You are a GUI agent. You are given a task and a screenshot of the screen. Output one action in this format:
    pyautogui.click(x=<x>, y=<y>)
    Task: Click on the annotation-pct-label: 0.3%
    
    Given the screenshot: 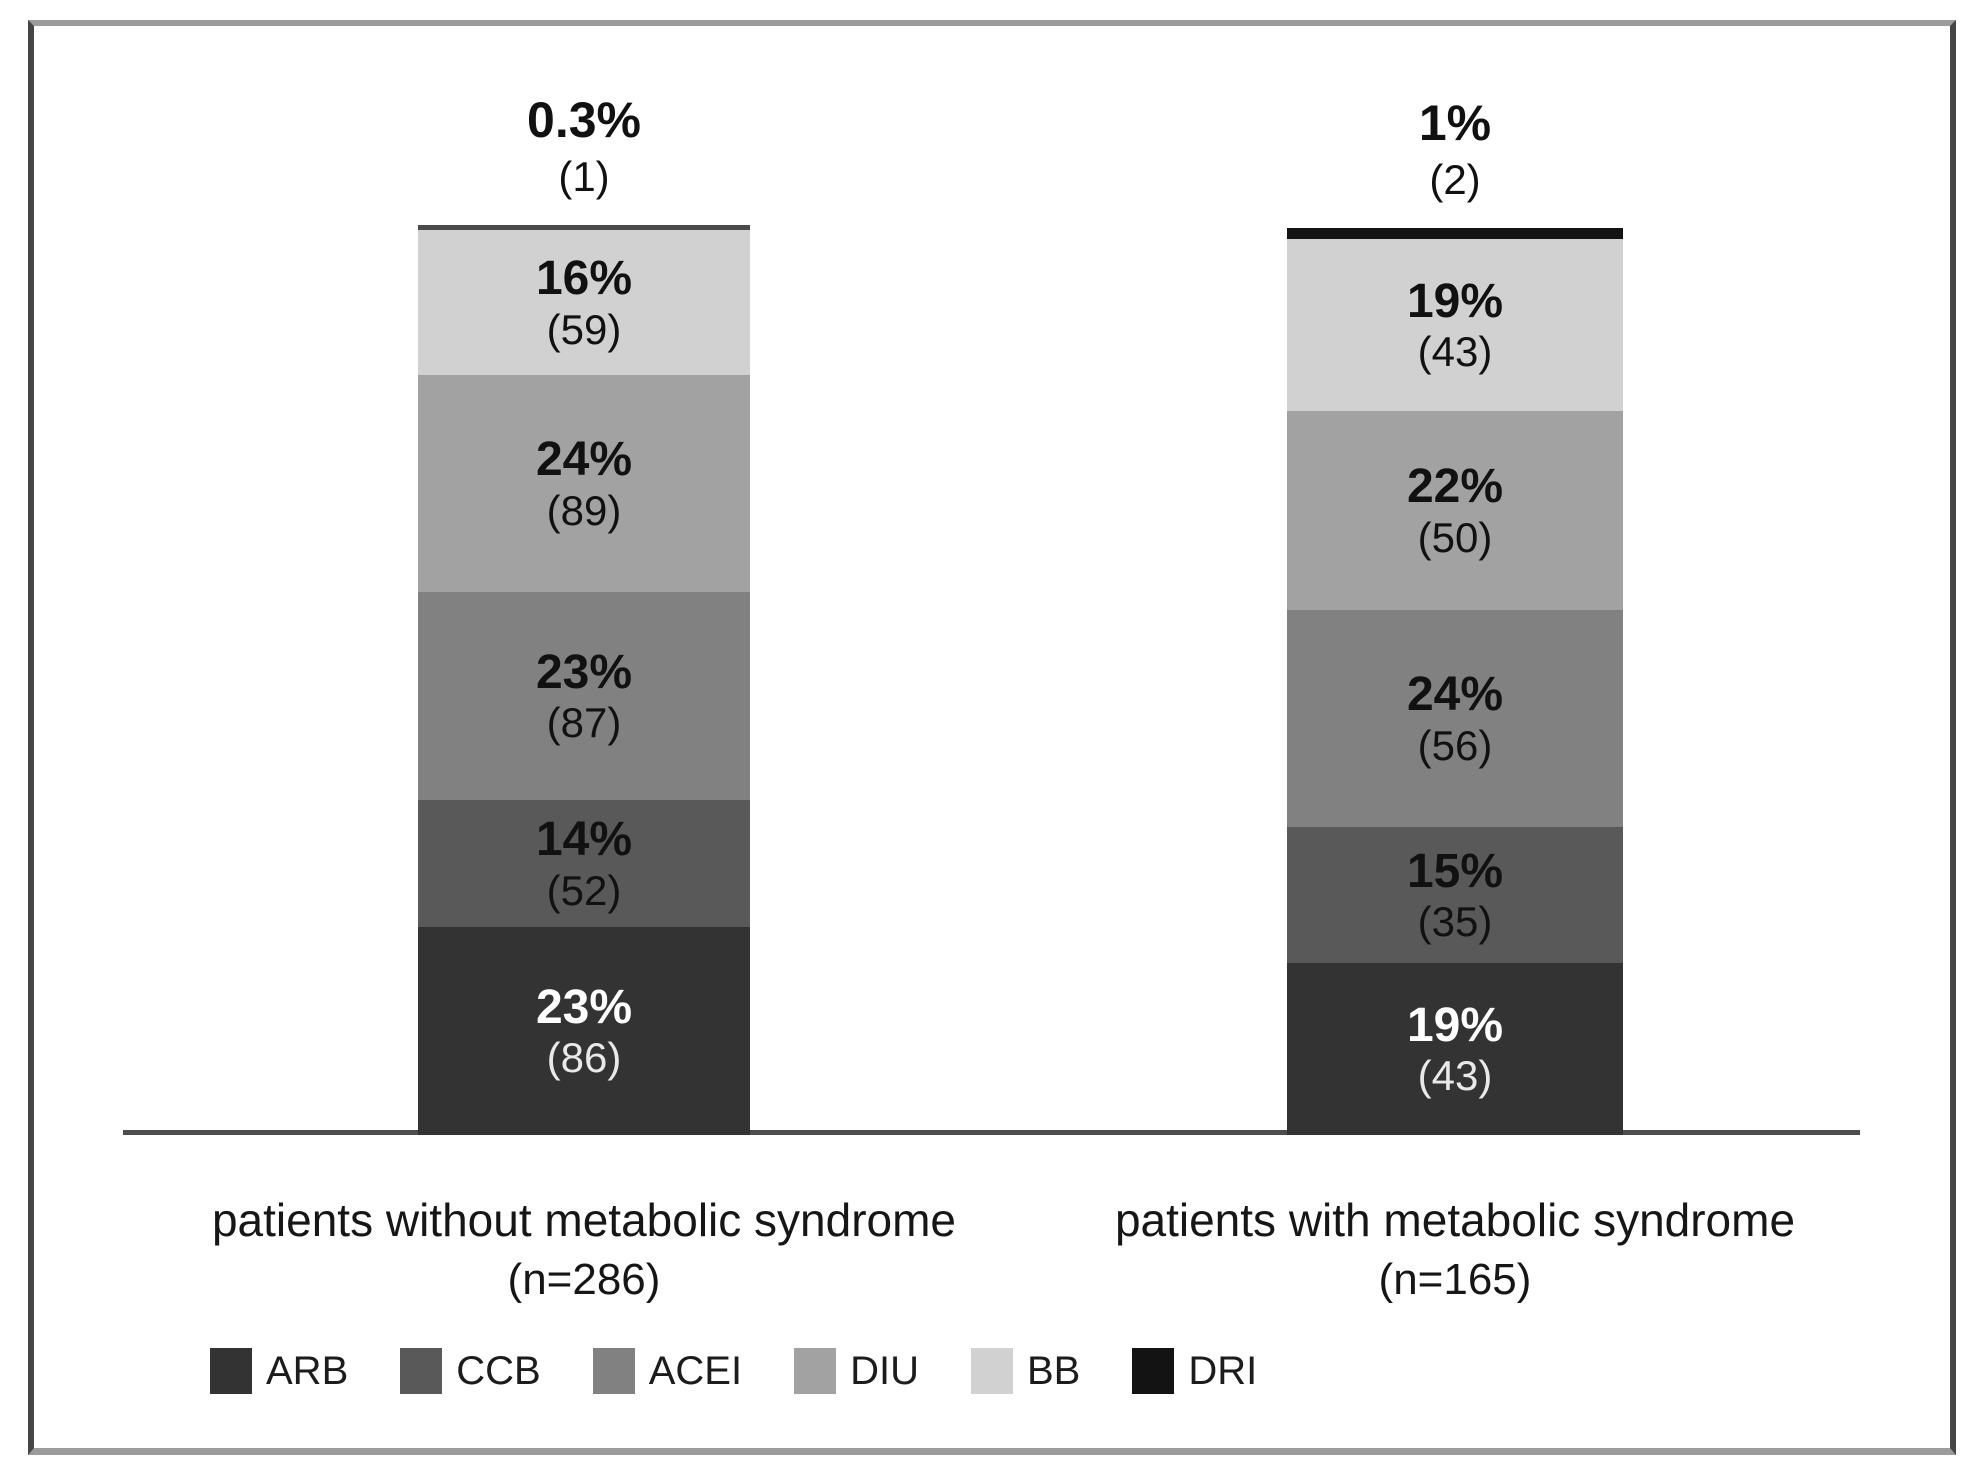 What is the action you would take?
    pyautogui.click(x=584, y=120)
    